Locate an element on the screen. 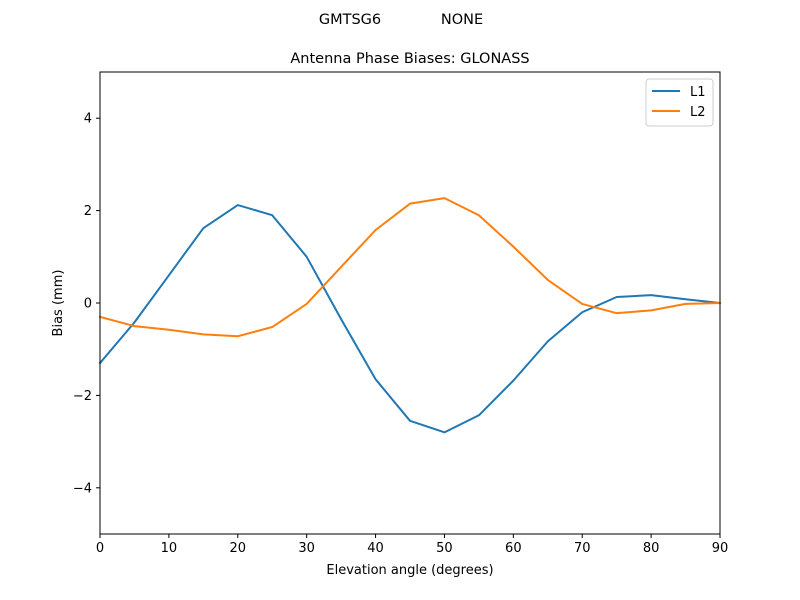 This screenshot has width=800, height=600. x-tick-label: 70 is located at coordinates (582, 548).